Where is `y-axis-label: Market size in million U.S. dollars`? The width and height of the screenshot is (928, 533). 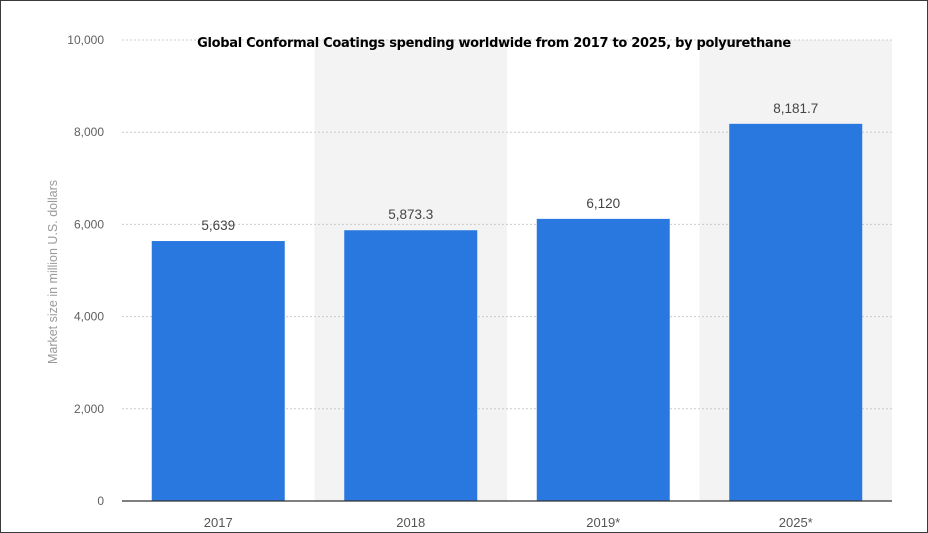
y-axis-label: Market size in million U.S. dollars is located at coordinates (53, 272).